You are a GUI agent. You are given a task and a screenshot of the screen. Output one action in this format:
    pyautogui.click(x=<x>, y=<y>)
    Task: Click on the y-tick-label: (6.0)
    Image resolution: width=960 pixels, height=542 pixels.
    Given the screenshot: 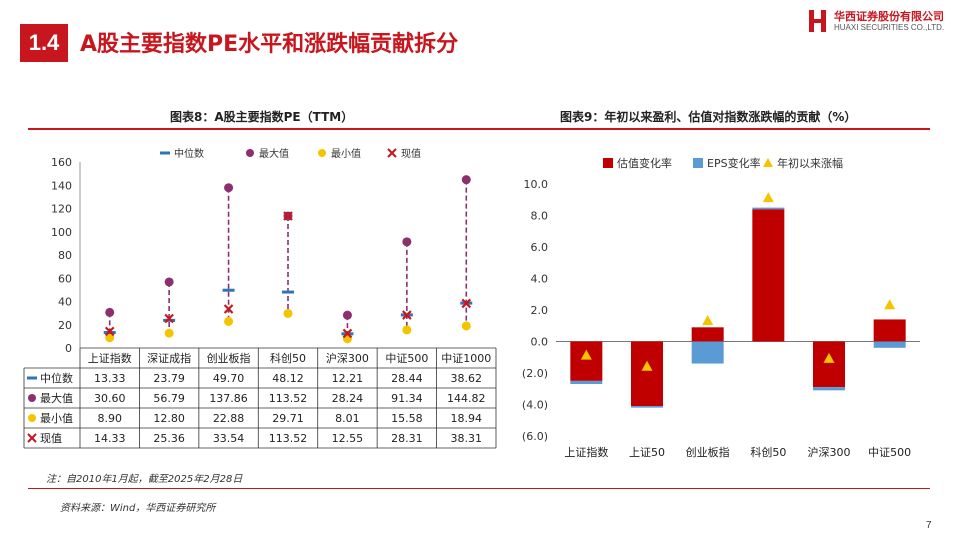 What is the action you would take?
    pyautogui.click(x=535, y=436)
    